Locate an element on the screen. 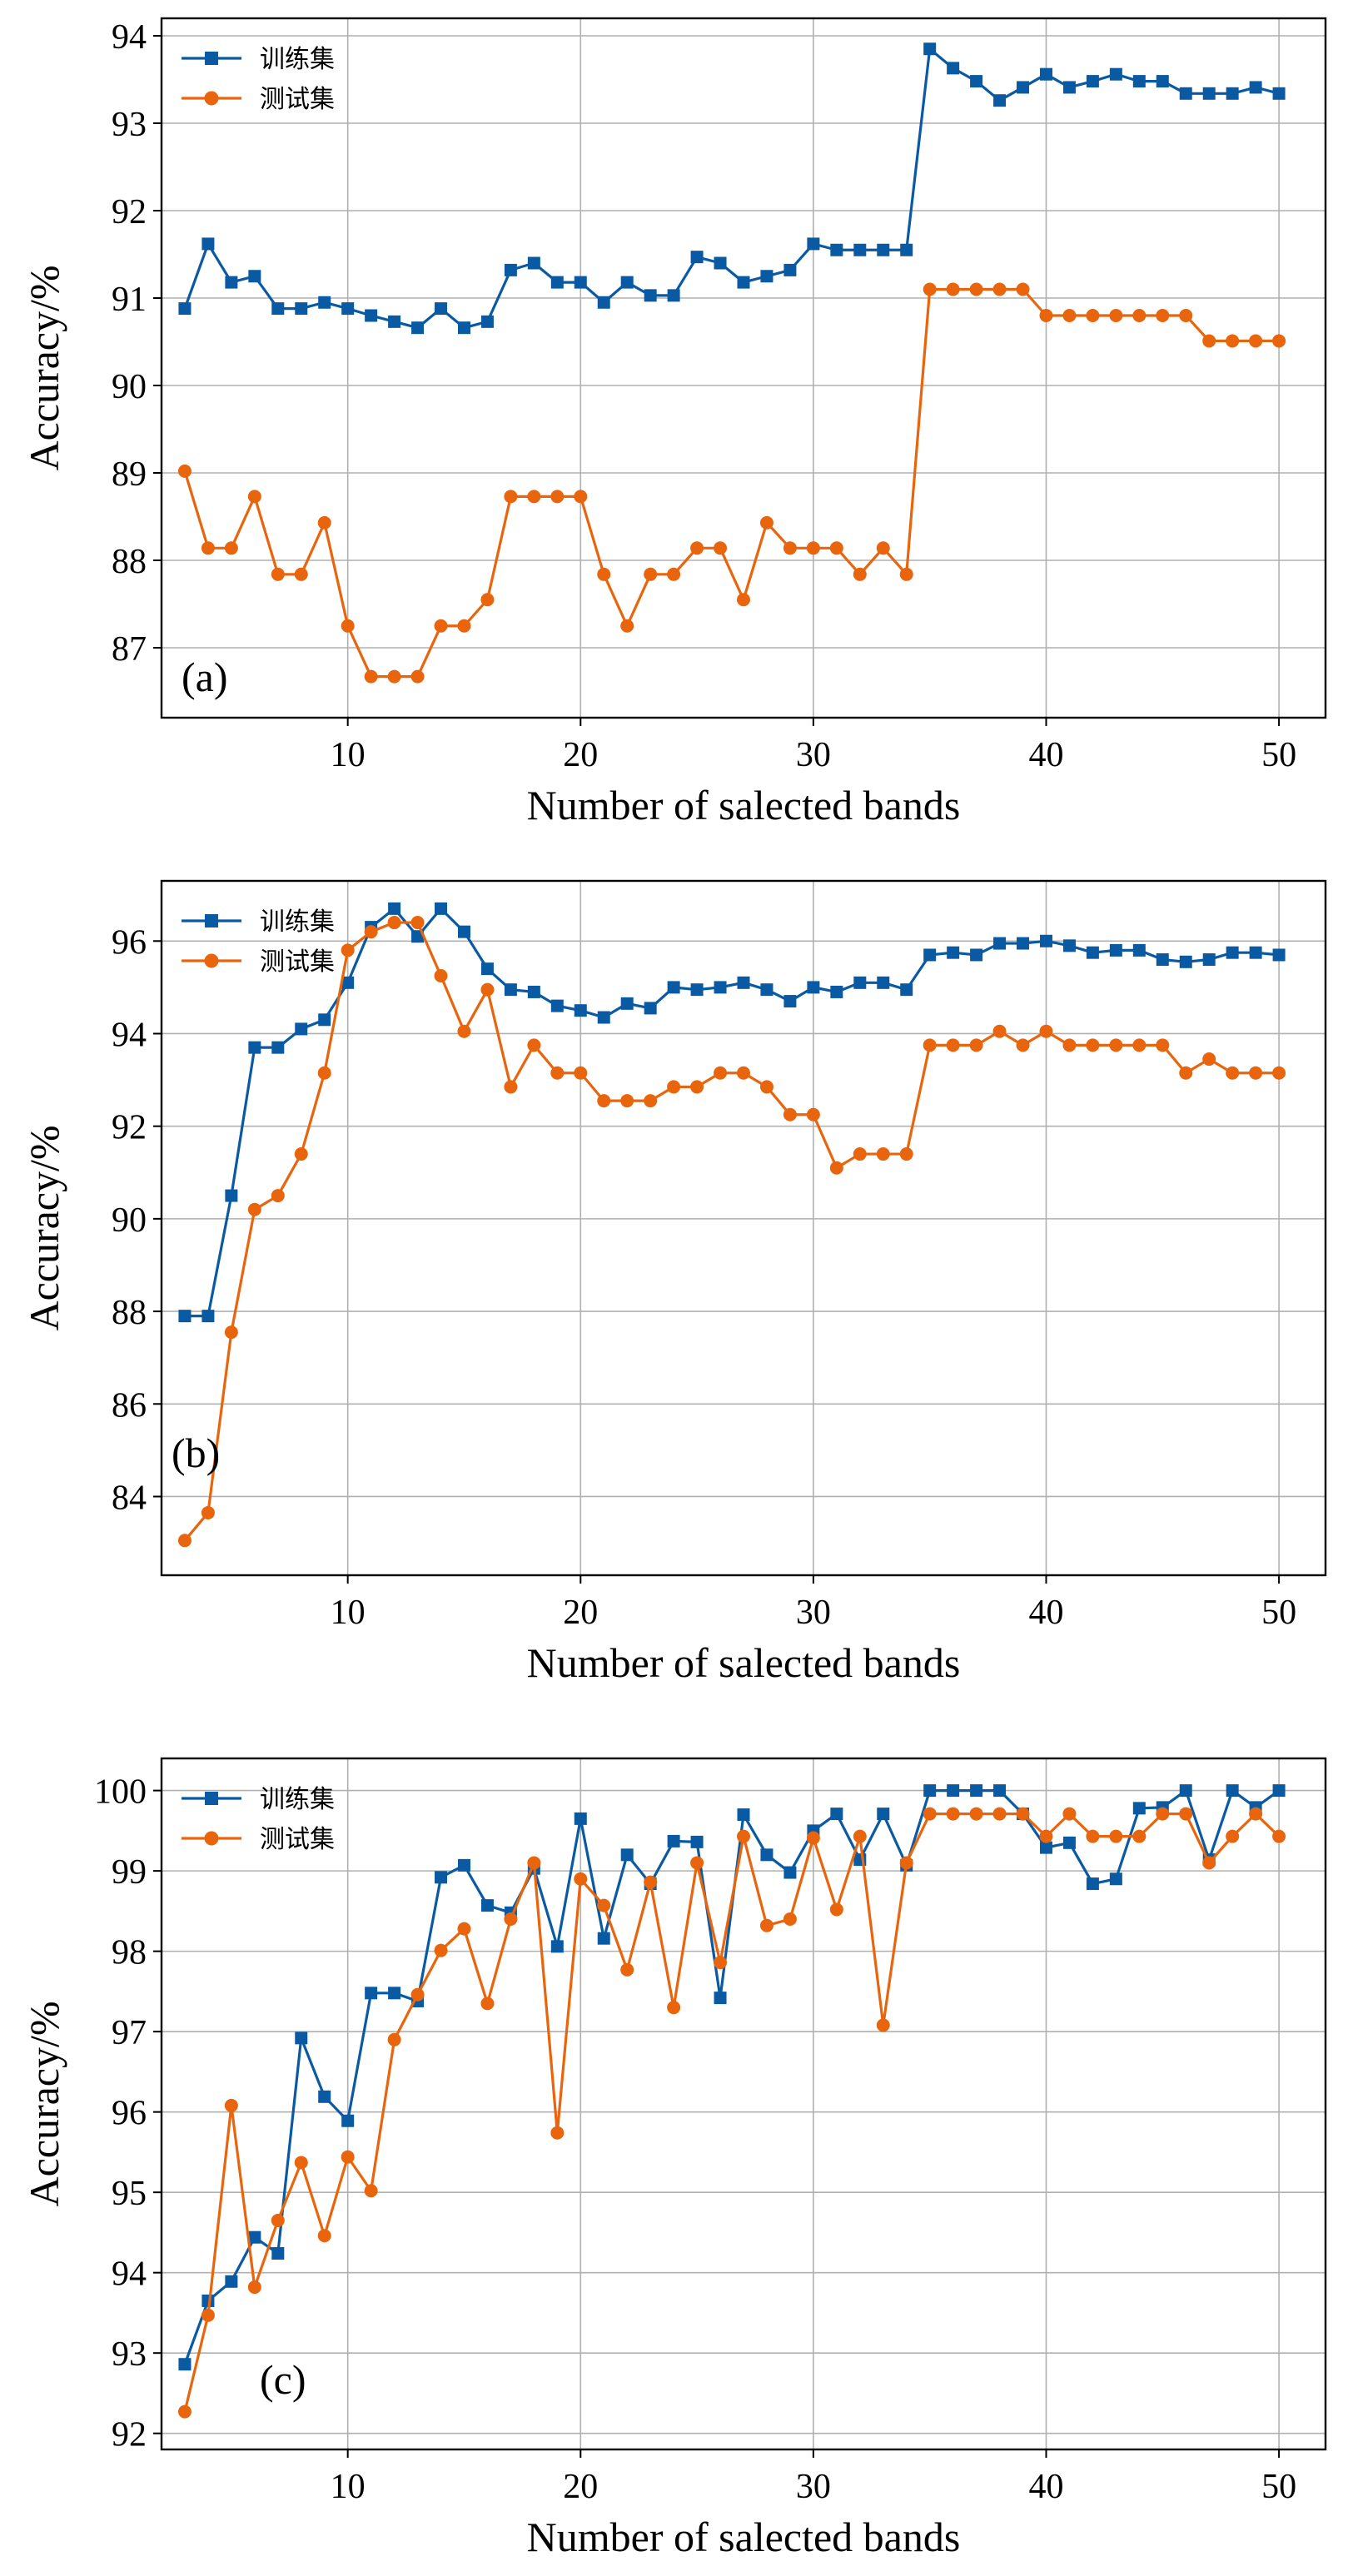  y-tick-label: 92 is located at coordinates (129, 1128).